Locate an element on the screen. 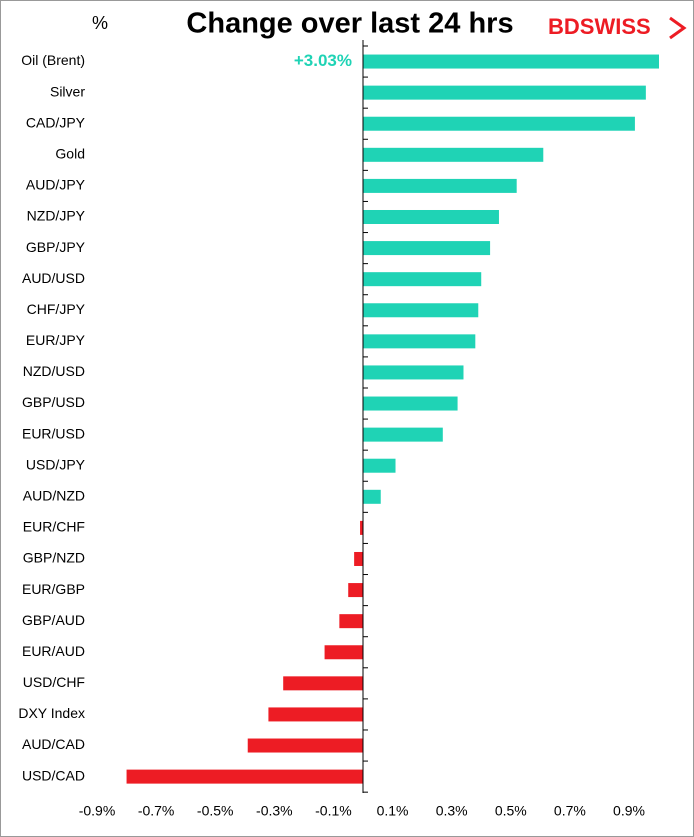 The image size is (694, 837). y-tick-label: Silver is located at coordinates (67, 91).